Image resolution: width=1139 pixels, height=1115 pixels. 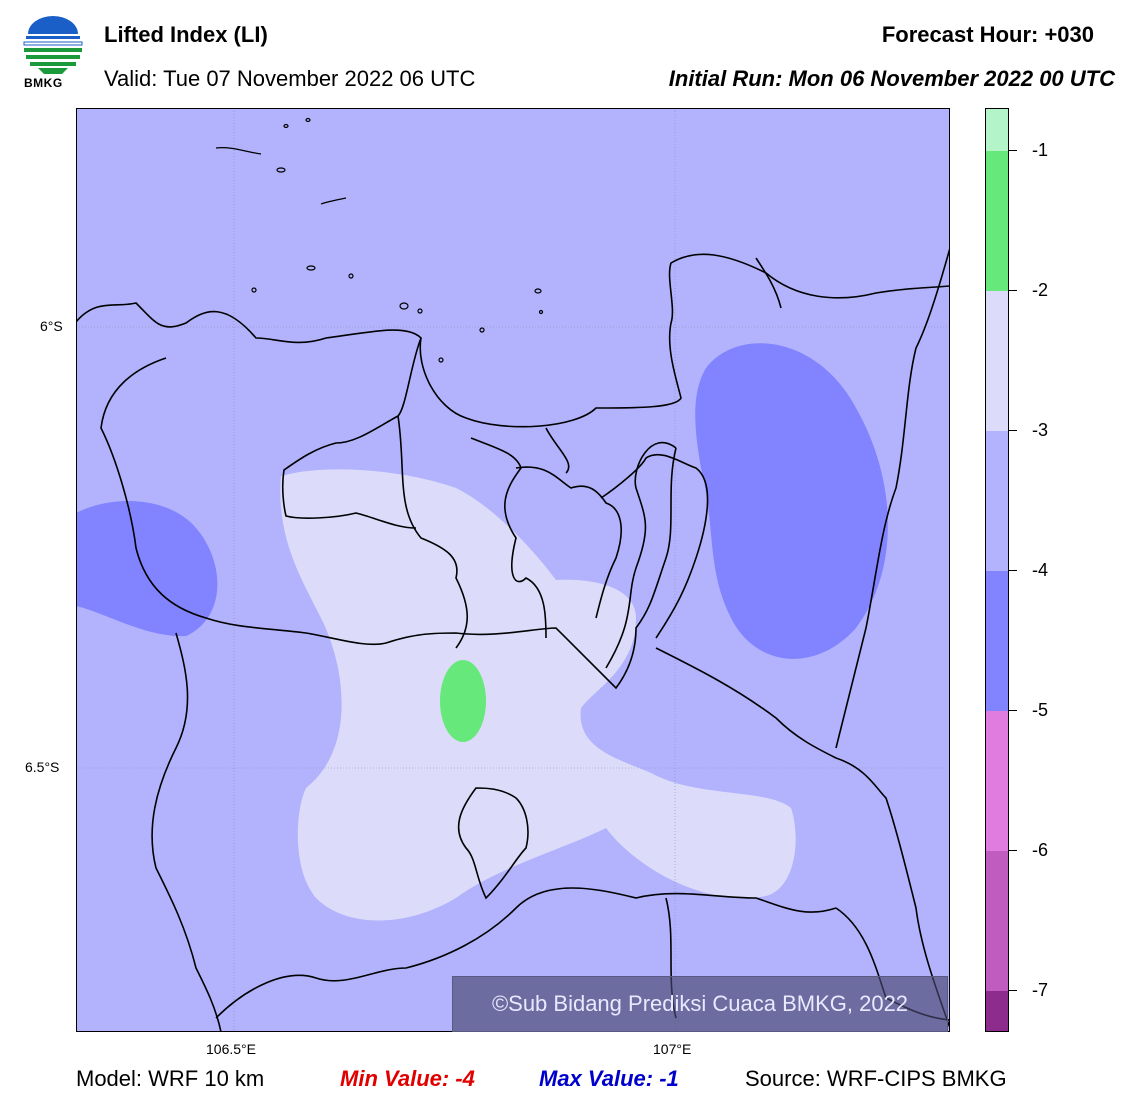 What do you see at coordinates (231, 1049) in the screenshot?
I see `lon-label-106-5e: 106.5°E` at bounding box center [231, 1049].